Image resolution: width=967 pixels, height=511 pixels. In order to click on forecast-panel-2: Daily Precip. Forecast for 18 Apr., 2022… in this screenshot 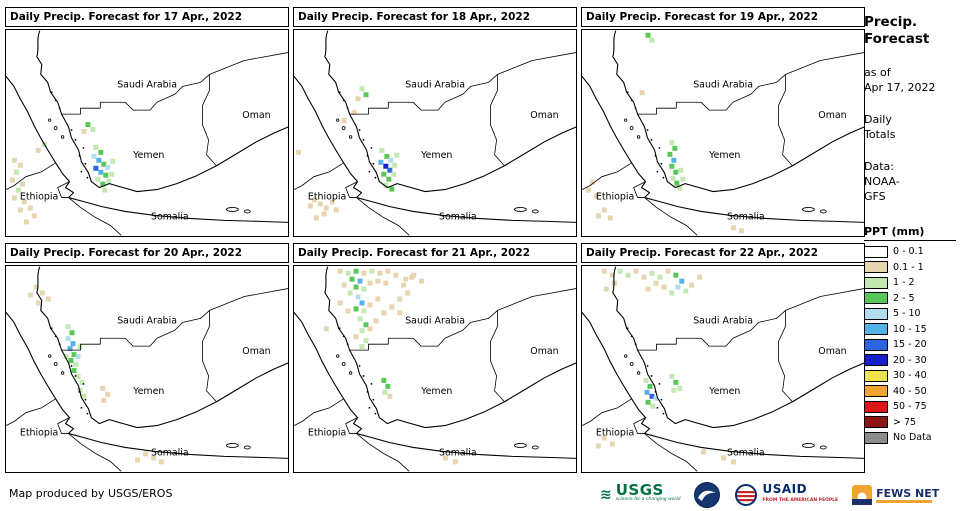, I will do `click(435, 122)`.